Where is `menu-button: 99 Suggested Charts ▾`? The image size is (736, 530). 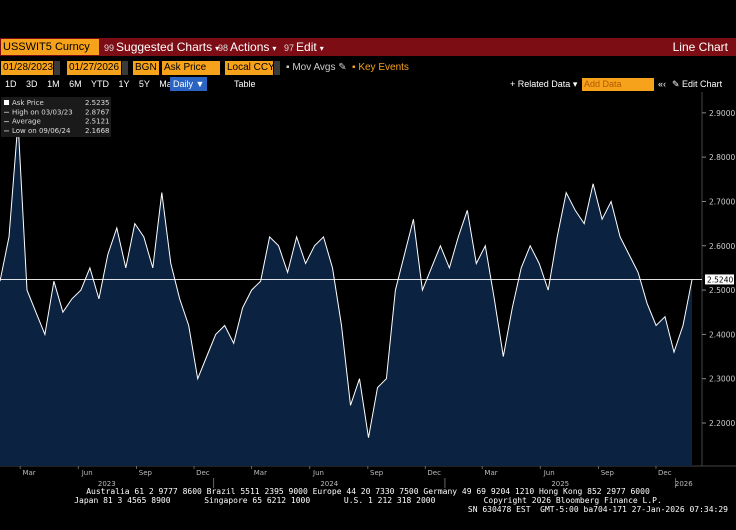
menu-button: 99 Suggested Charts ▾ is located at coordinates (162, 47).